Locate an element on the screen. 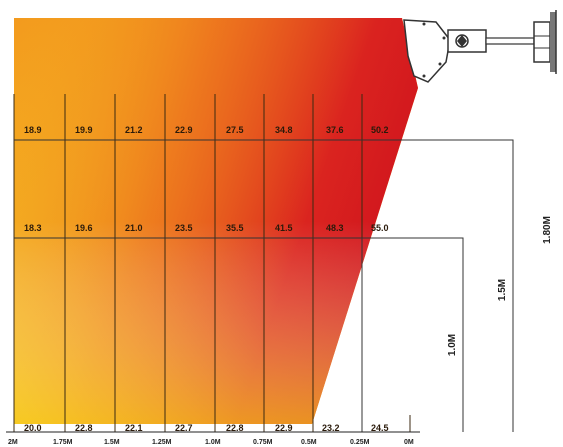 The image size is (563, 447). temp-cell: 22.7 is located at coordinates (184, 428).